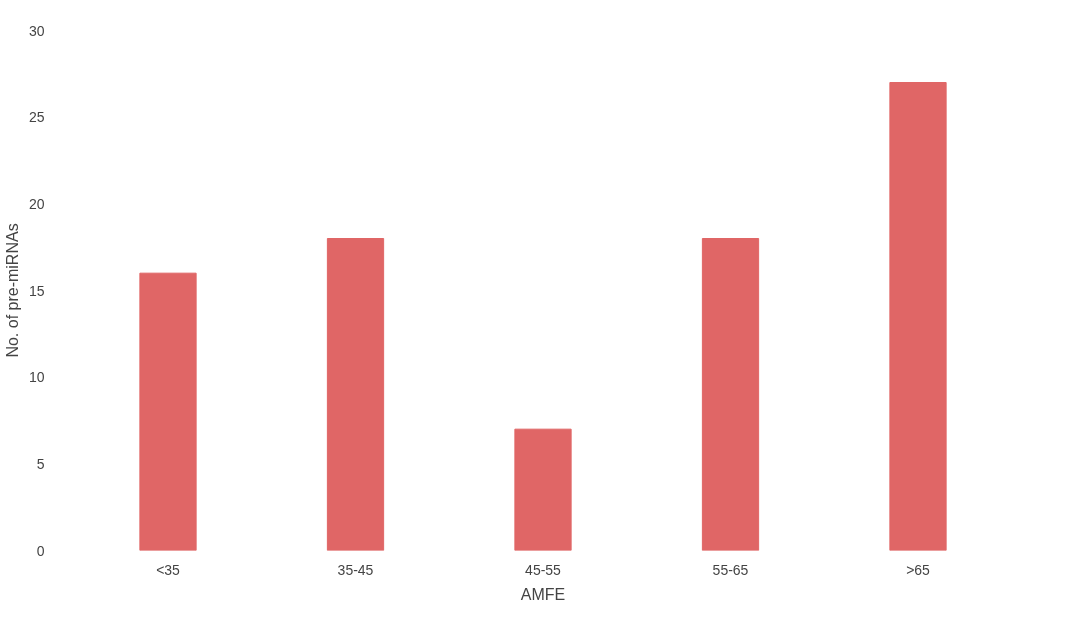 The height and width of the screenshot is (617, 1081). I want to click on y-tick-label: 15, so click(36, 290).